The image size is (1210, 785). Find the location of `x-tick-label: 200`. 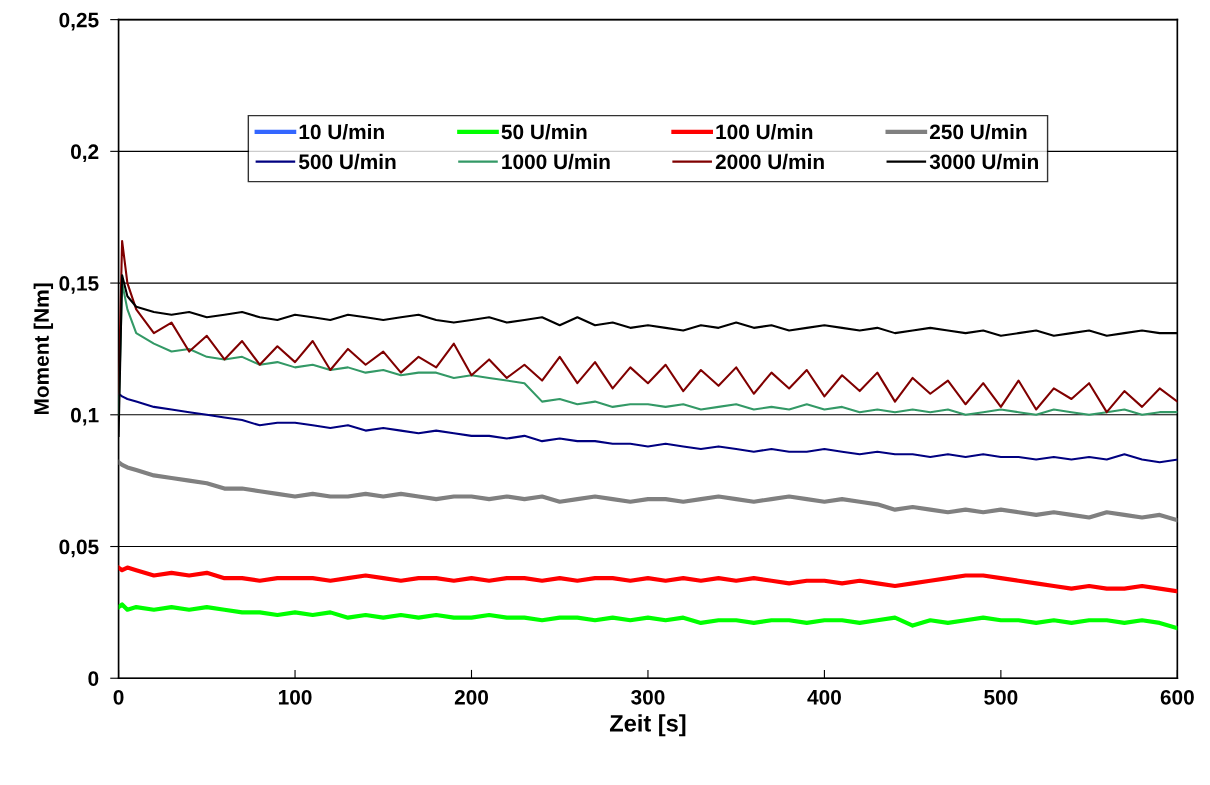

x-tick-label: 200 is located at coordinates (471, 697).